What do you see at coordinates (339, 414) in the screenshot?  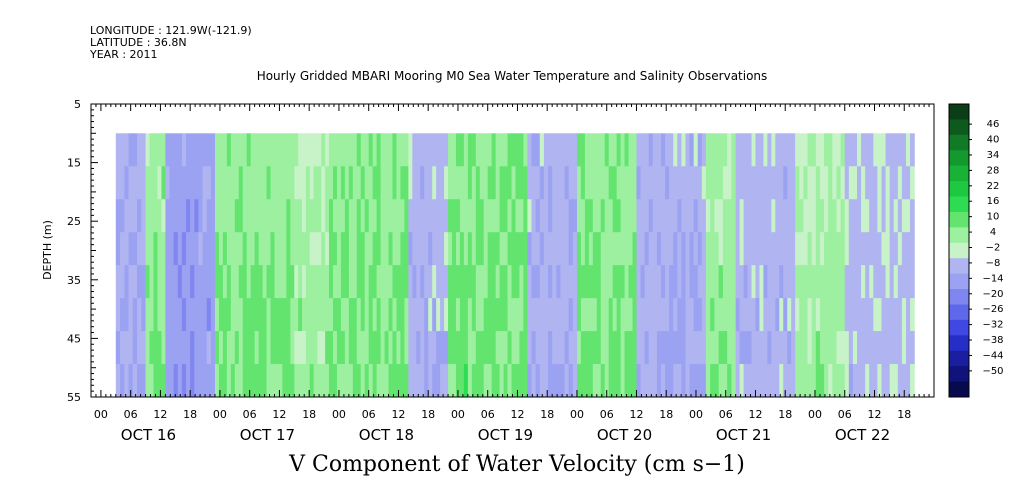 I see `x-tick-label: 00` at bounding box center [339, 414].